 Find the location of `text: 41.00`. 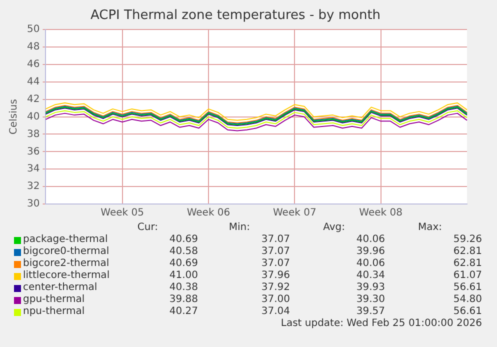

text: 41.00 is located at coordinates (183, 276).